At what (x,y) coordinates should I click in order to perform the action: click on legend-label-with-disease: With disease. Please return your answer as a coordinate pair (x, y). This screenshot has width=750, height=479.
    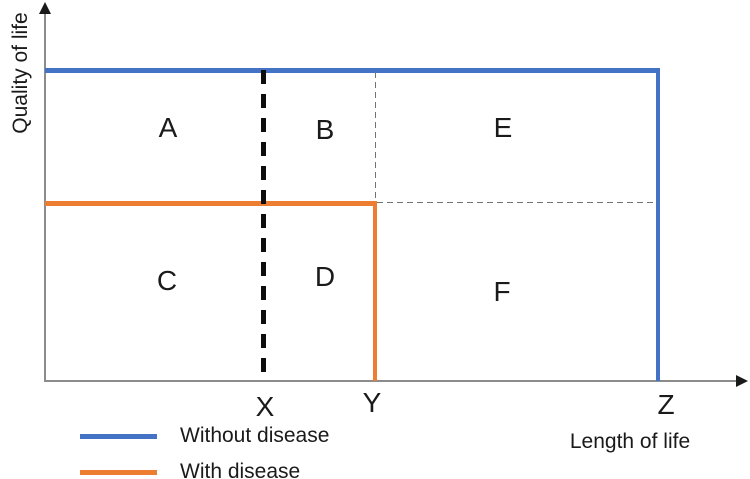
    Looking at the image, I should click on (240, 469).